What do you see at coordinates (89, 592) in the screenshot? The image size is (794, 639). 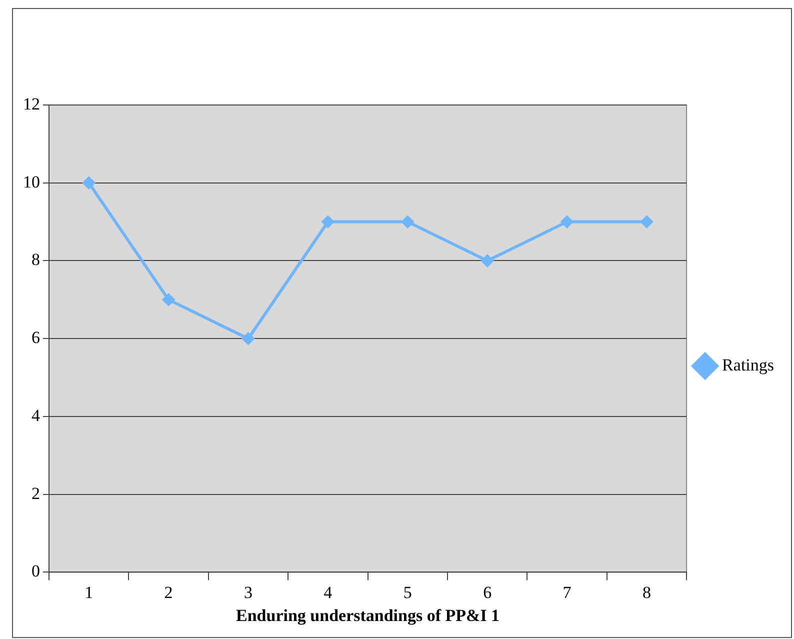 I see `x-tick-label: 1` at bounding box center [89, 592].